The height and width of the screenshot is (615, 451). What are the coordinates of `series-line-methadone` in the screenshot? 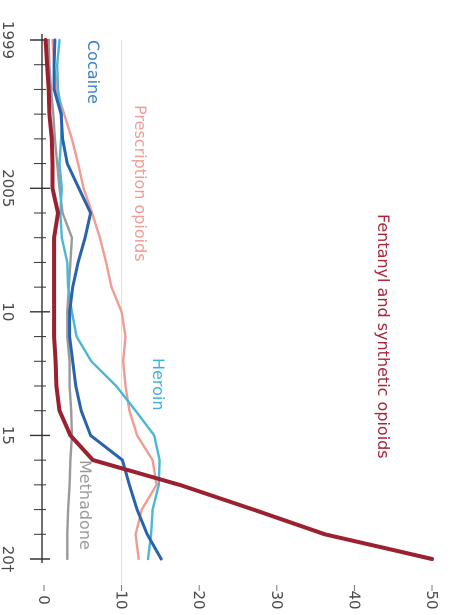 It's located at (60, 299).